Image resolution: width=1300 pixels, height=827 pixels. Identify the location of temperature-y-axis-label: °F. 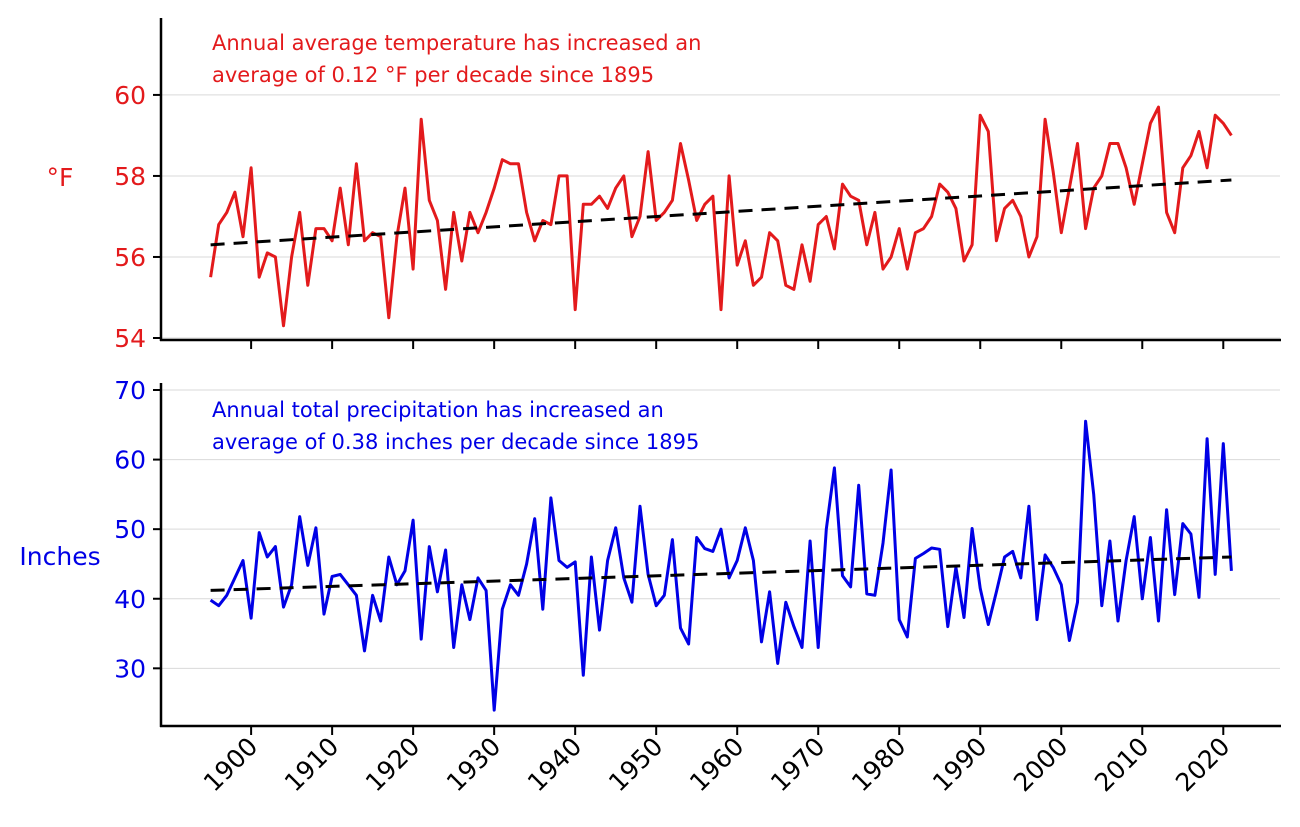
(60, 177).